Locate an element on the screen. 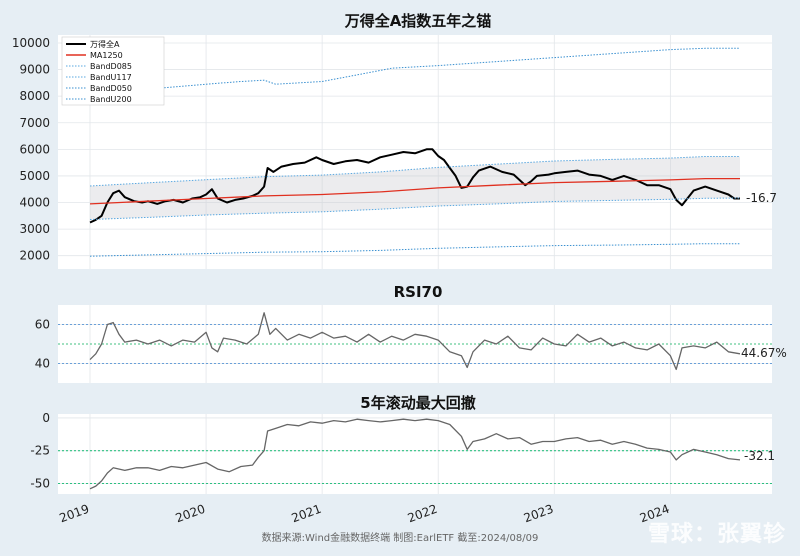 Image resolution: width=800 pixels, height=556 pixels. x-axis-year-label: 2023 is located at coordinates (538, 514).